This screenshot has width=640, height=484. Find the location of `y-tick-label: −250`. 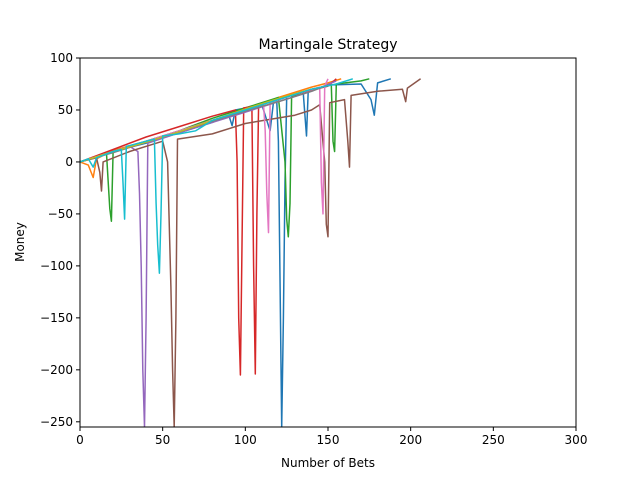

y-tick-label: −250 is located at coordinates (56, 422).